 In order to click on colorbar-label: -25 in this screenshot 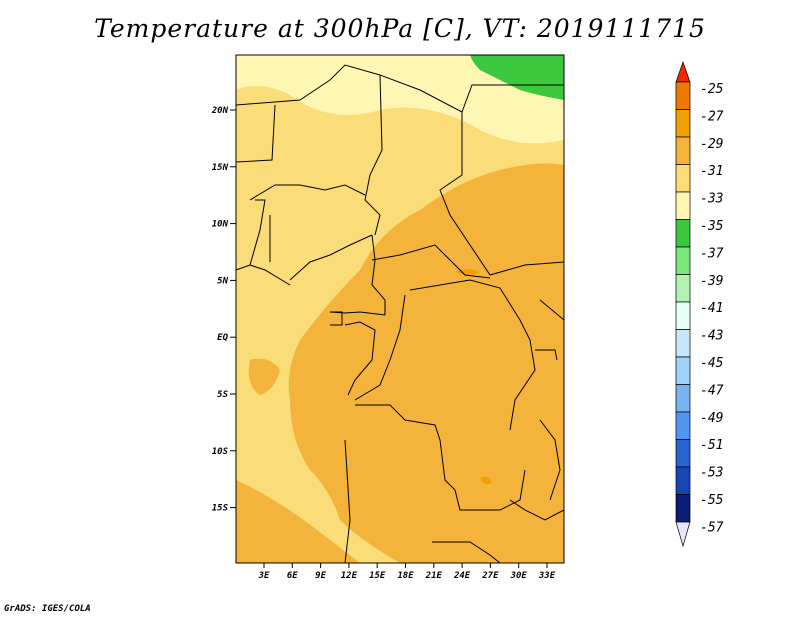, I will do `click(712, 89)`.